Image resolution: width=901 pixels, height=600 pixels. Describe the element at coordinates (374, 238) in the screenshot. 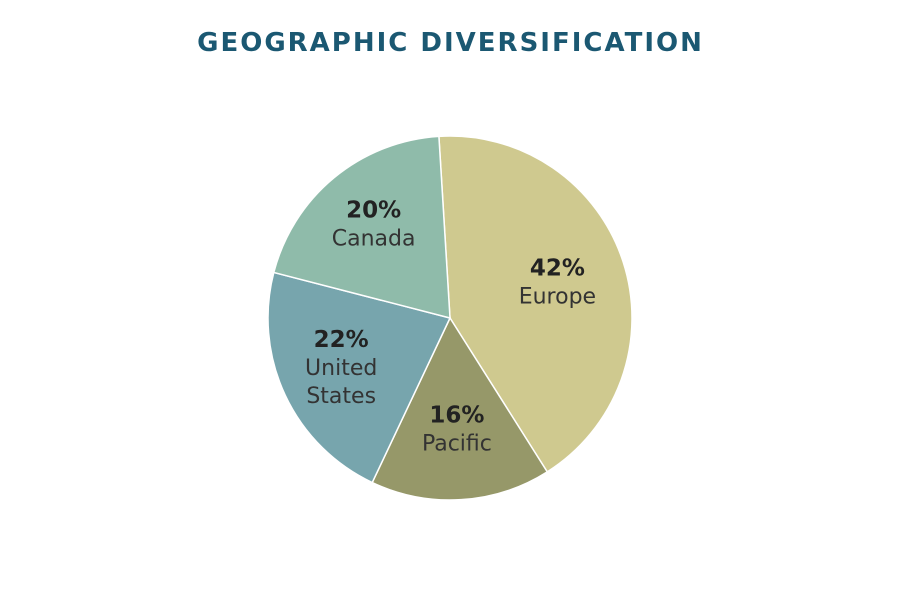

I see `slice-category-label: Canada` at that location.